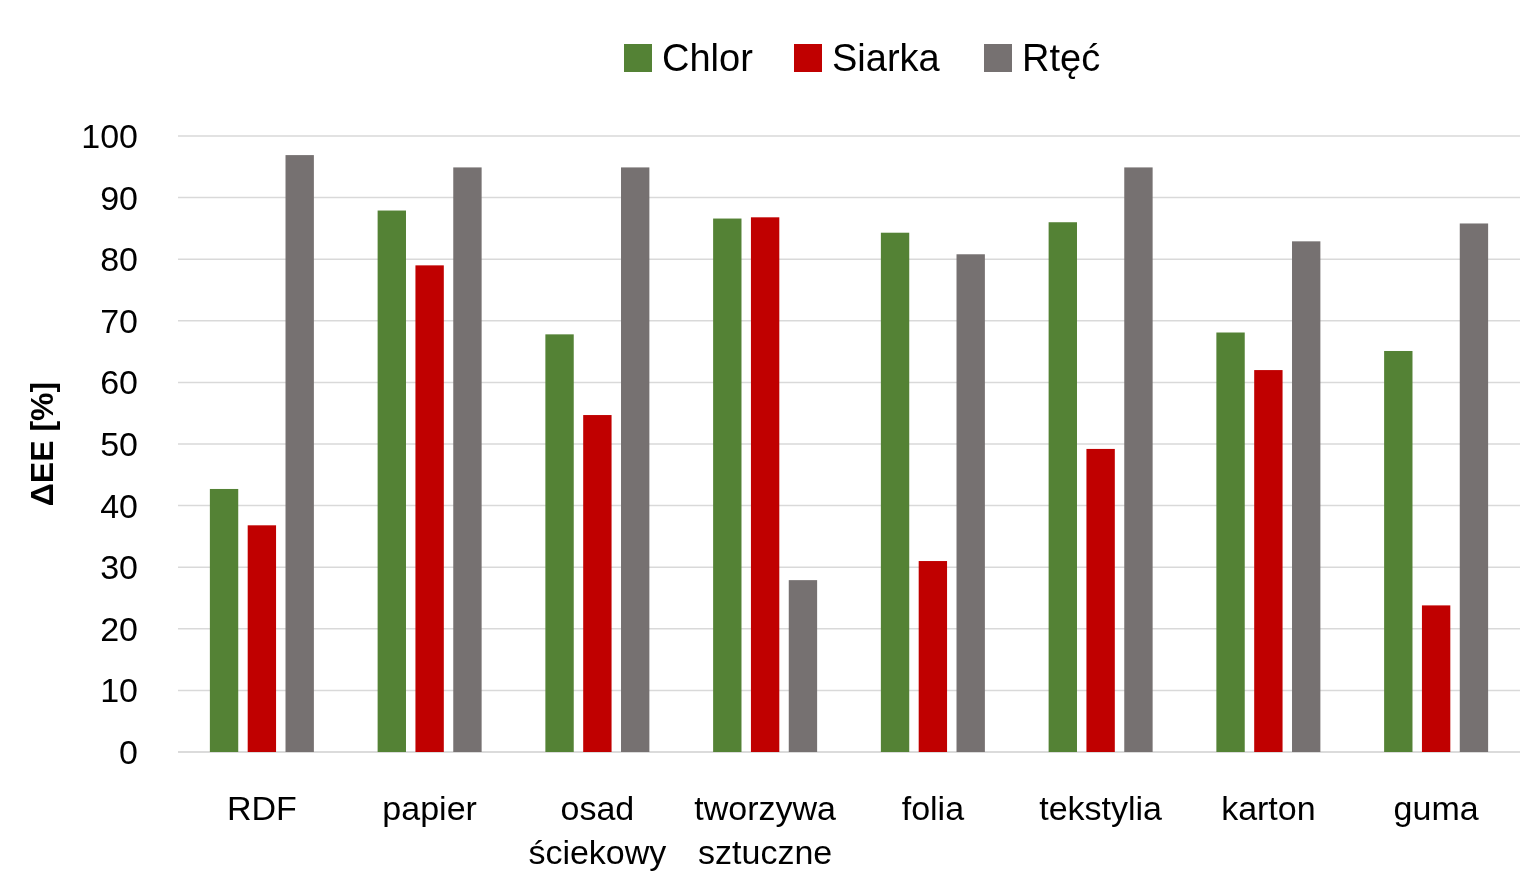  What do you see at coordinates (119, 197) in the screenshot?
I see `y-tick-label: 90` at bounding box center [119, 197].